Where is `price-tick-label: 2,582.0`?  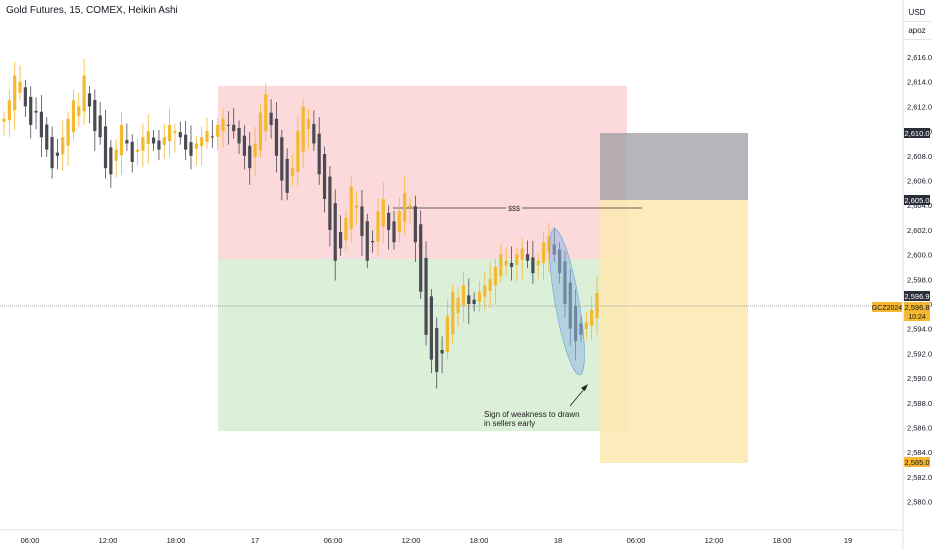
price-tick-label: 2,582.0 is located at coordinates (919, 477).